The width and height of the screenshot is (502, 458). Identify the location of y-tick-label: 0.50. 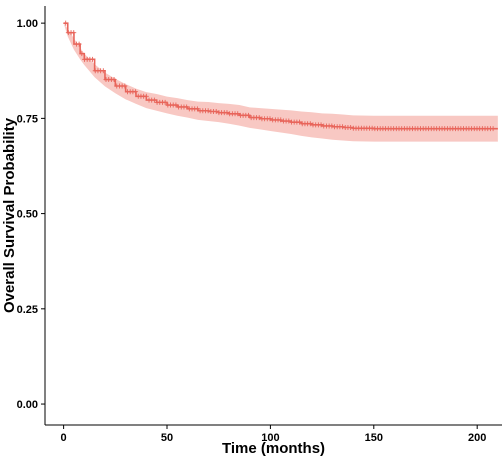
(27, 215).